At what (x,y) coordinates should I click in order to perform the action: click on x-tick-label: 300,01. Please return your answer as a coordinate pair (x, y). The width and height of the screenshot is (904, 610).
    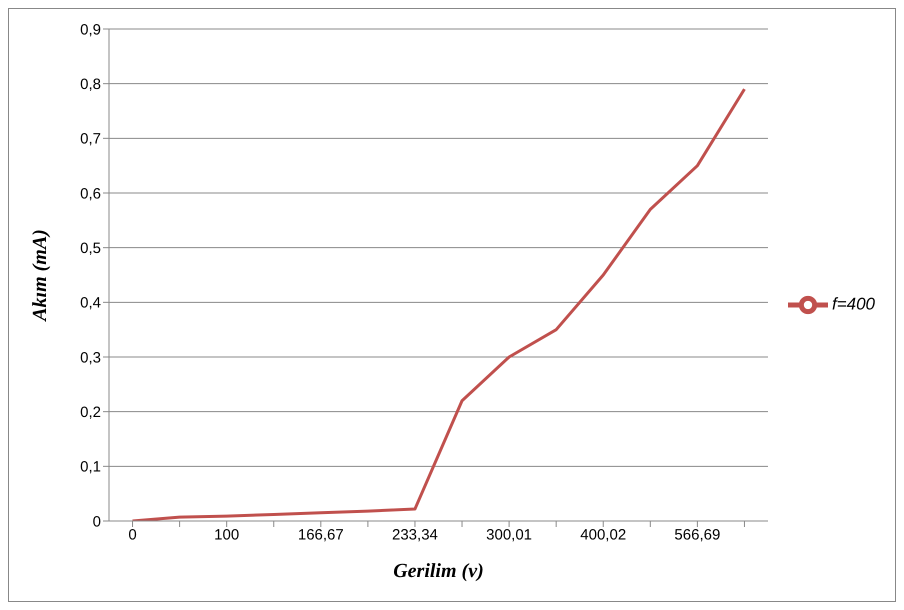
    Looking at the image, I should click on (509, 535).